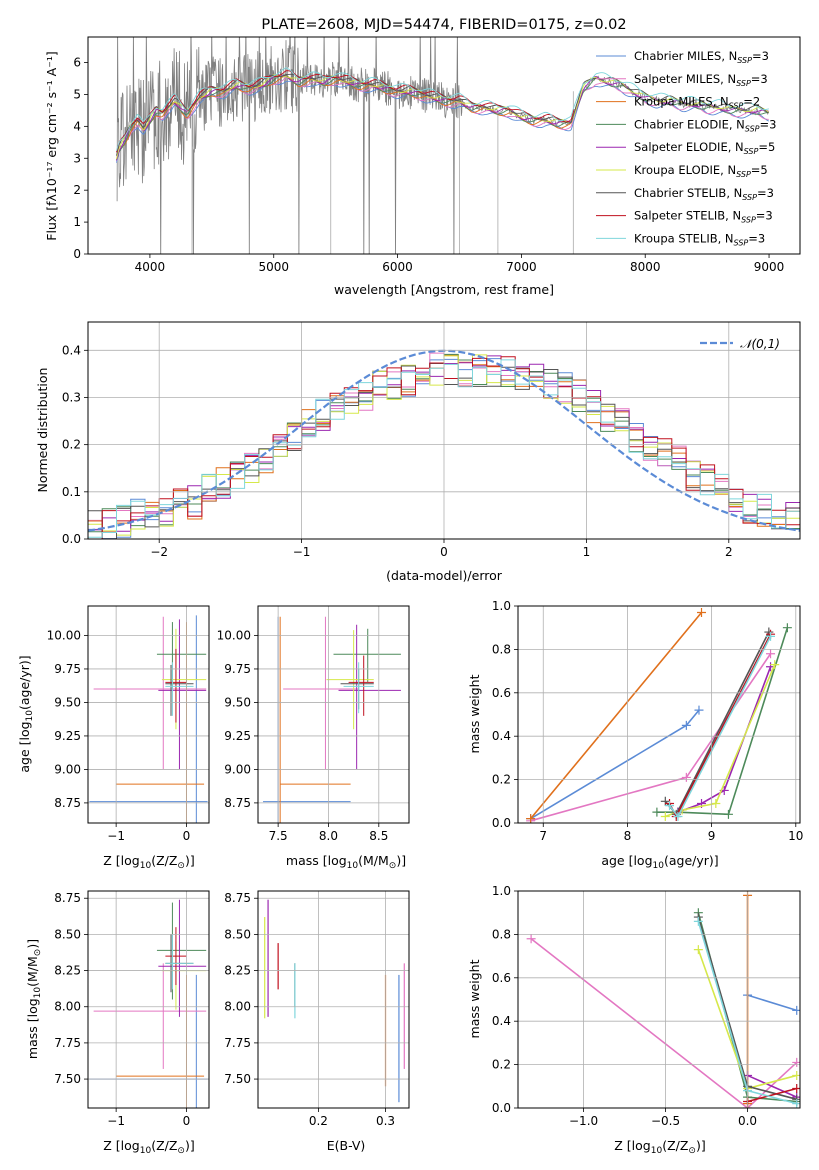 The height and width of the screenshot is (1170, 819). I want to click on y-tick-label: 0.8, so click(501, 934).